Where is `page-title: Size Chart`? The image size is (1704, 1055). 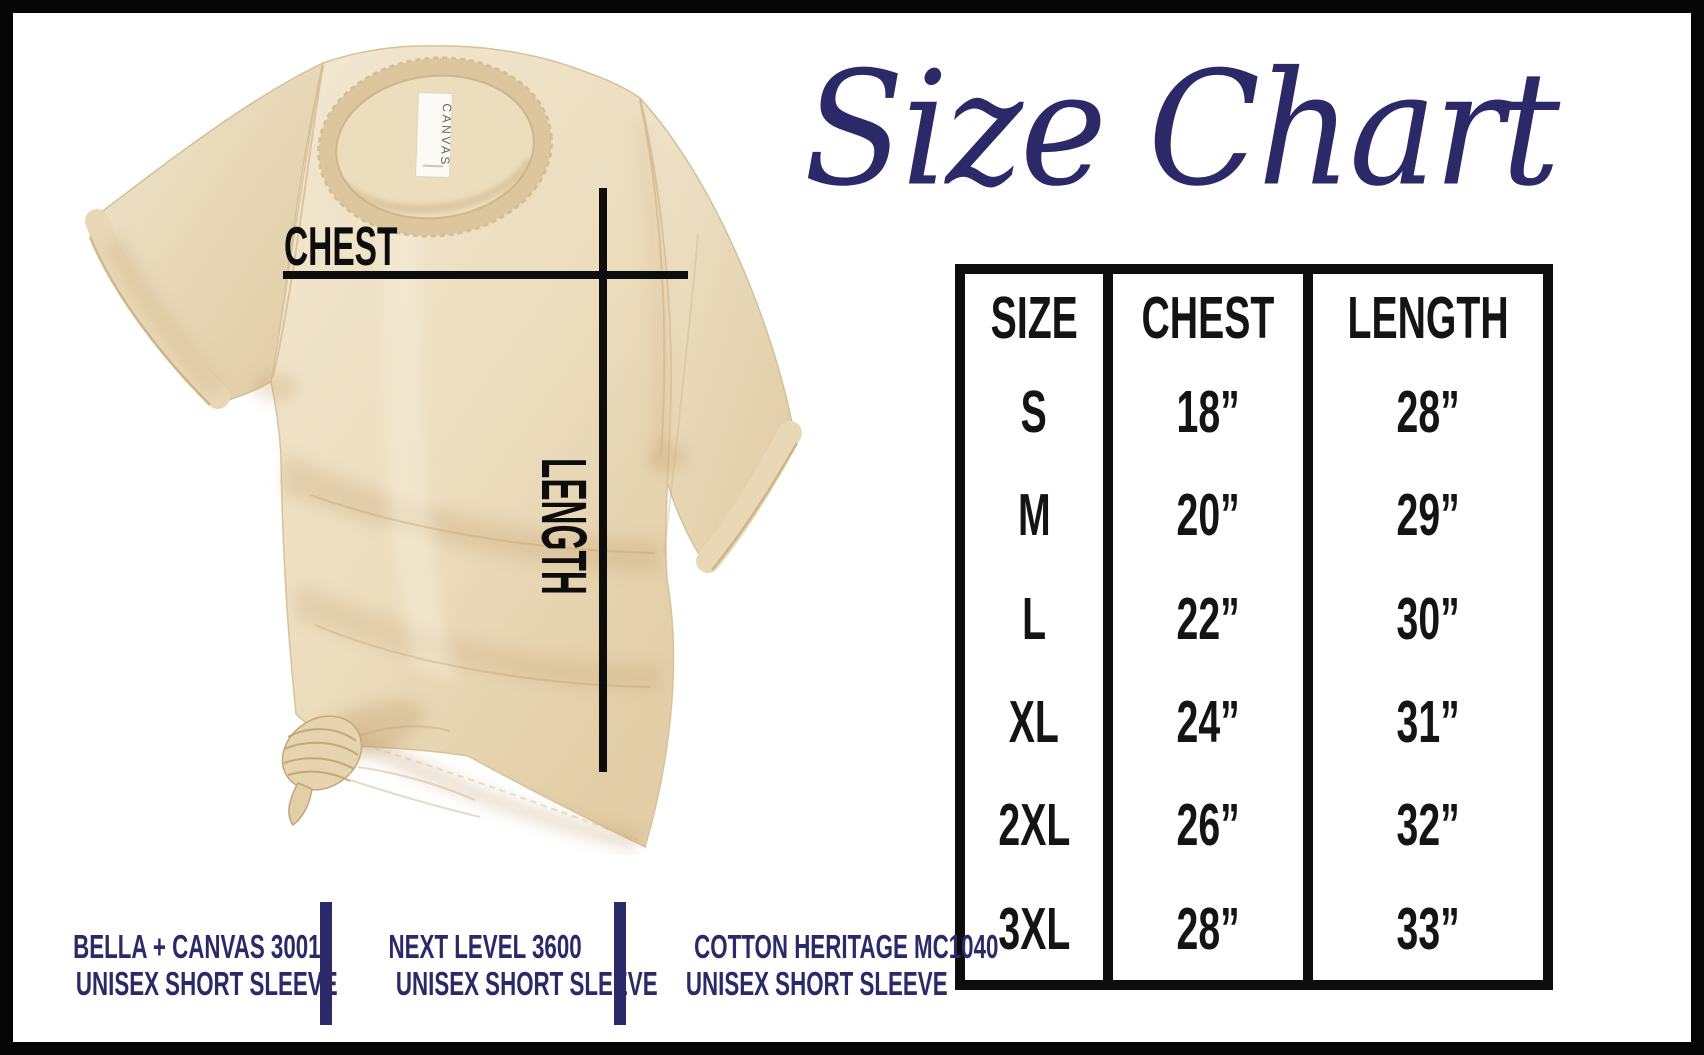
page-title: Size Chart is located at coordinates (1180, 130).